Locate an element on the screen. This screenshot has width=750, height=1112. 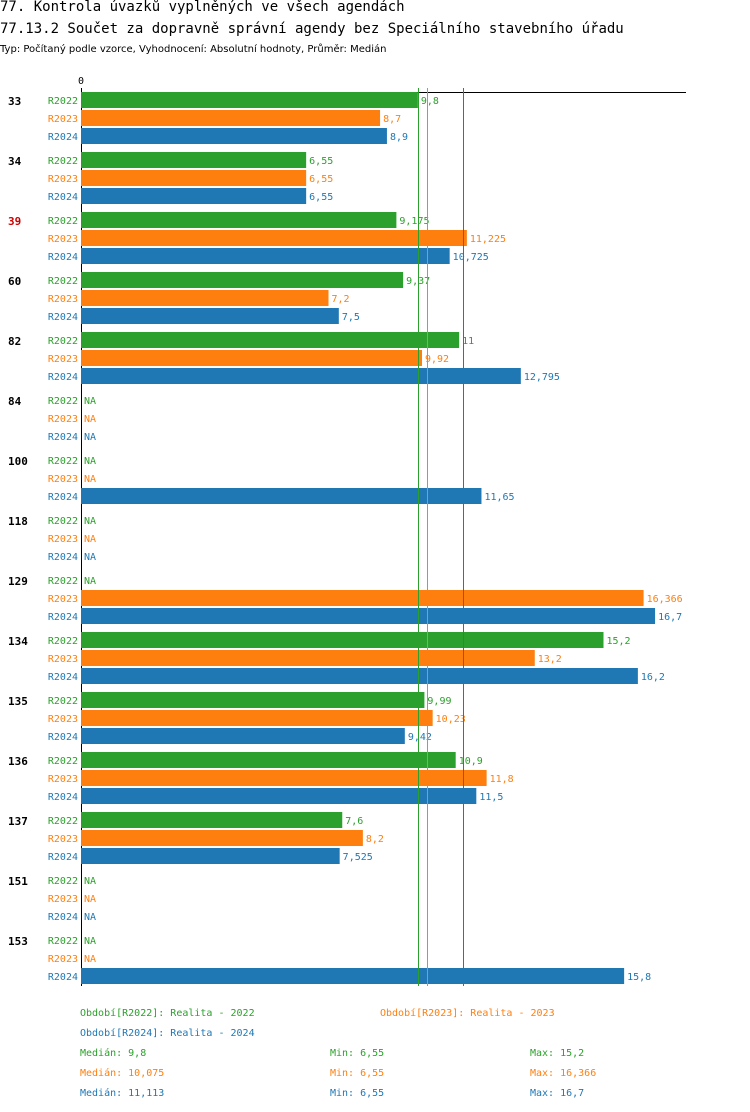
series-label-r2024-153: R2024 is located at coordinates (63, 977).